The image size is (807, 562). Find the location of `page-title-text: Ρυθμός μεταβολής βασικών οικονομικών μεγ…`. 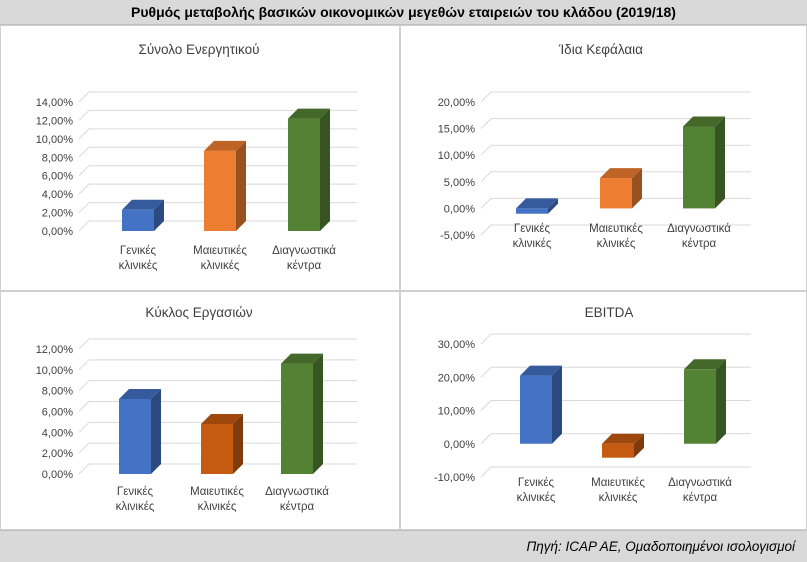

page-title-text: Ρυθμός μεταβολής βασικών οικονομικών μεγ… is located at coordinates (403, 12).